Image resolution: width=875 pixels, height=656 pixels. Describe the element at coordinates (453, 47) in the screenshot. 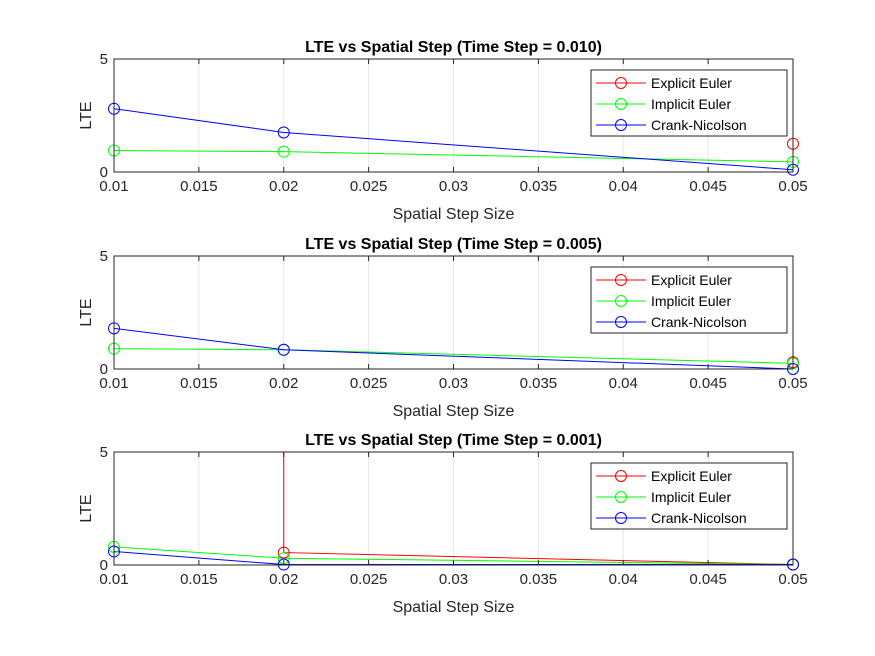

I see `chart-title: LTE vs Spatial Step (Time Step = 0.010)` at that location.